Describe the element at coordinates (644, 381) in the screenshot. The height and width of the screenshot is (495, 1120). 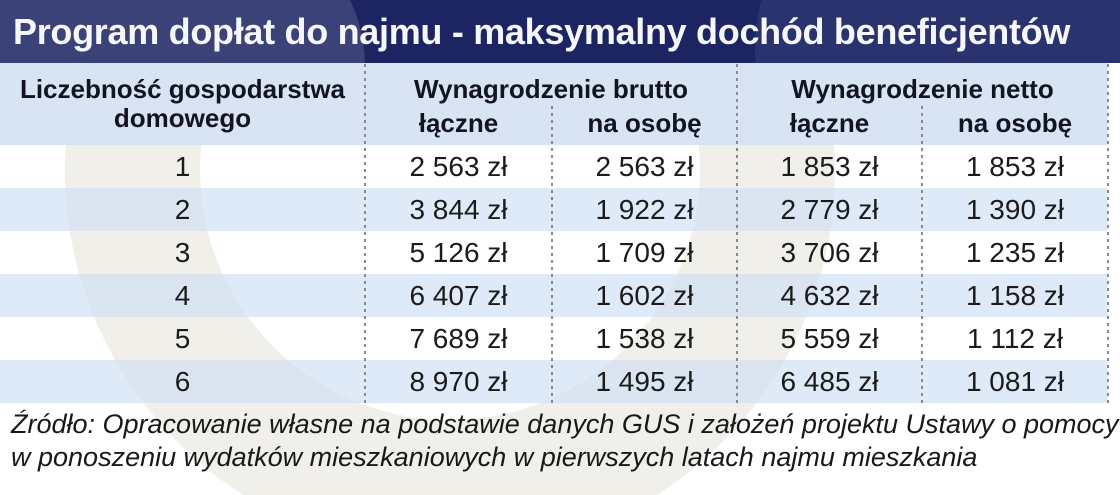
I see `brutto-per-person-cell: 1 495 zł` at that location.